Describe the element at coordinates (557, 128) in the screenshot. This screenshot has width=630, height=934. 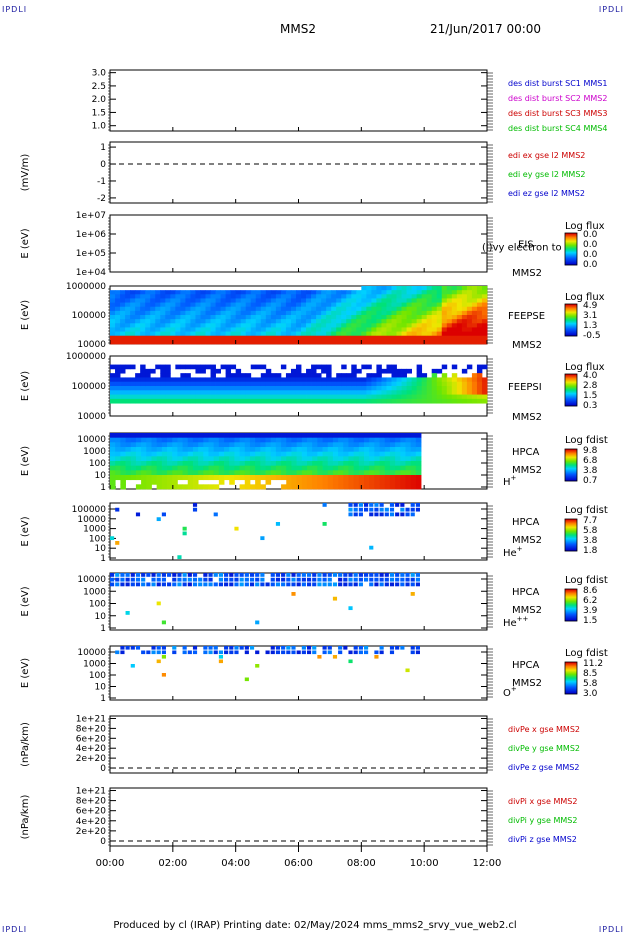
I see `panel-1-legend-entry: des dist burst SC4 MMS4` at that location.